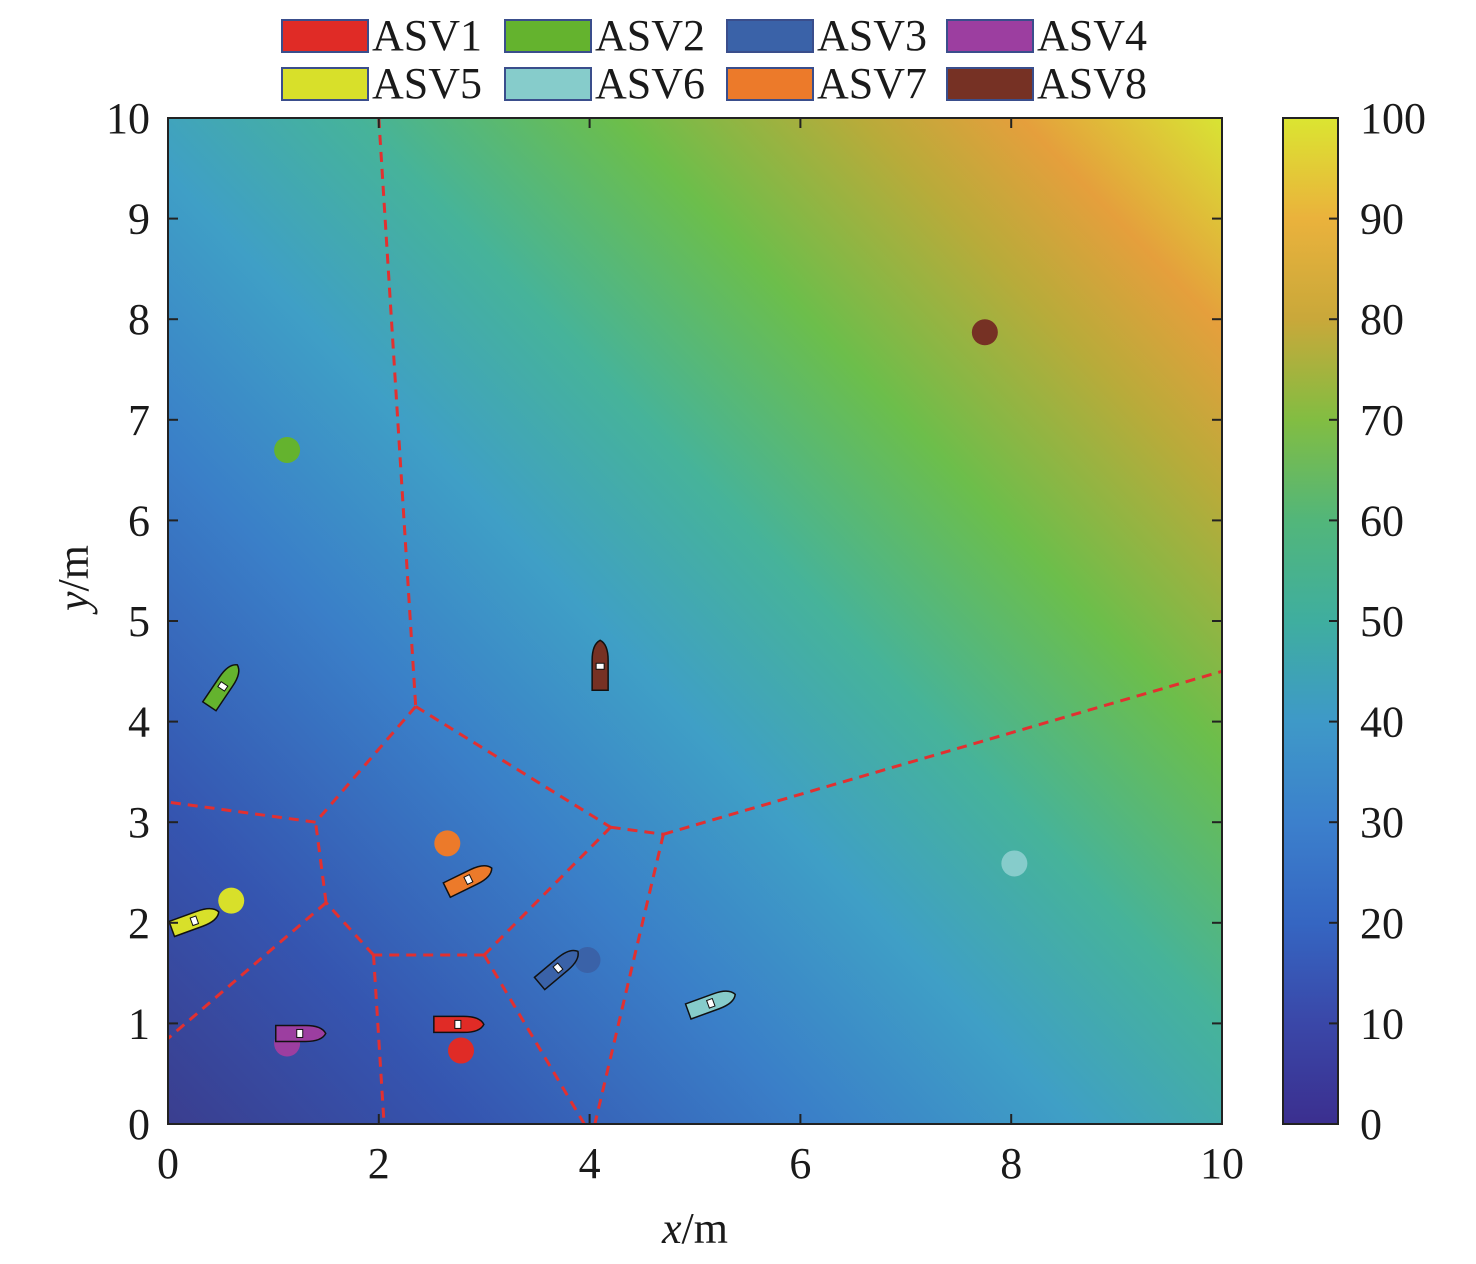 This screenshot has width=1476, height=1264. Describe the element at coordinates (139, 923) in the screenshot. I see `y-tick-label: 2` at that location.